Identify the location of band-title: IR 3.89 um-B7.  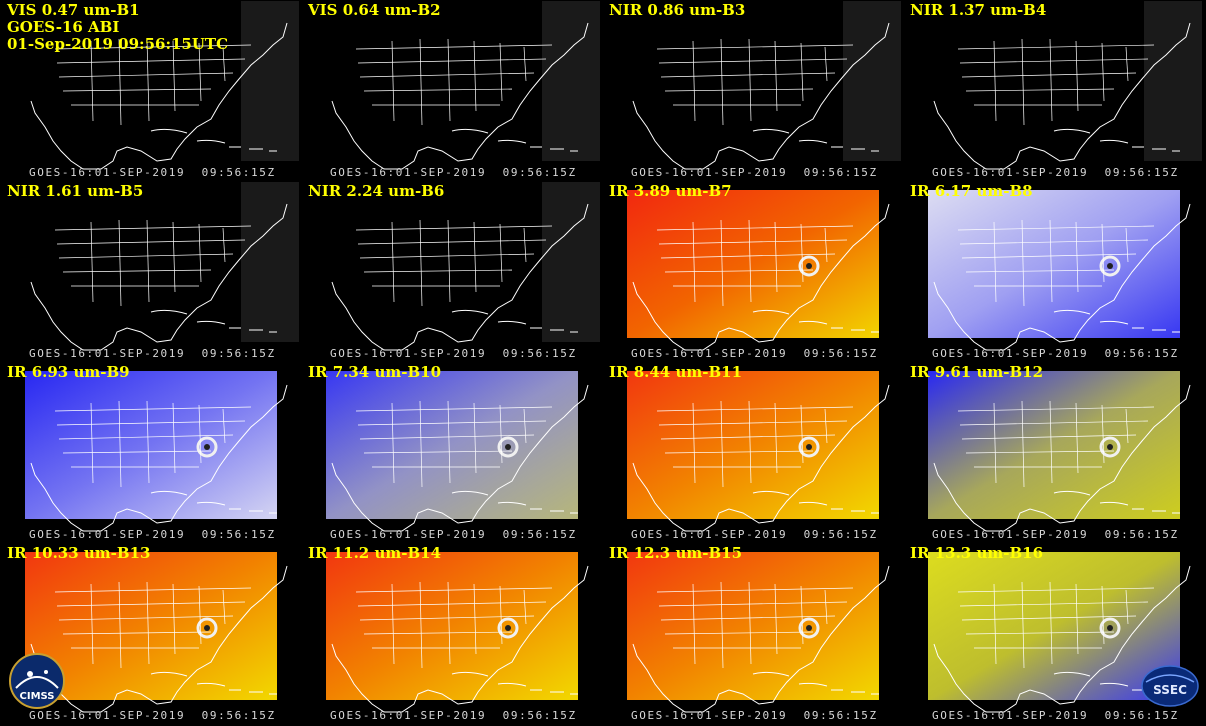
(670, 191).